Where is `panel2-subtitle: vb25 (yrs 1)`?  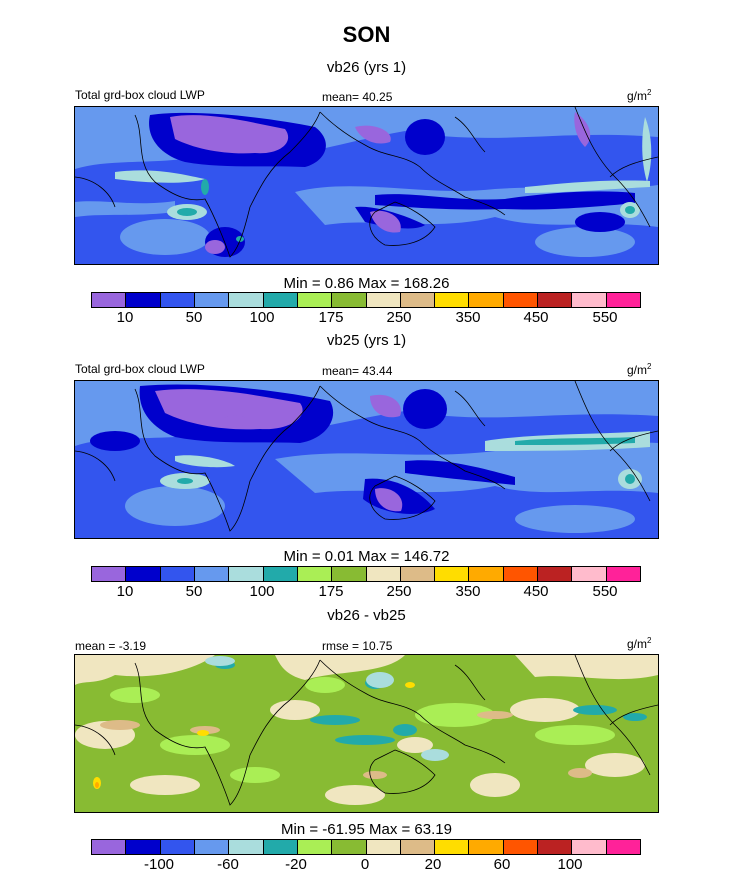 panel2-subtitle: vb25 (yrs 1) is located at coordinates (366, 340).